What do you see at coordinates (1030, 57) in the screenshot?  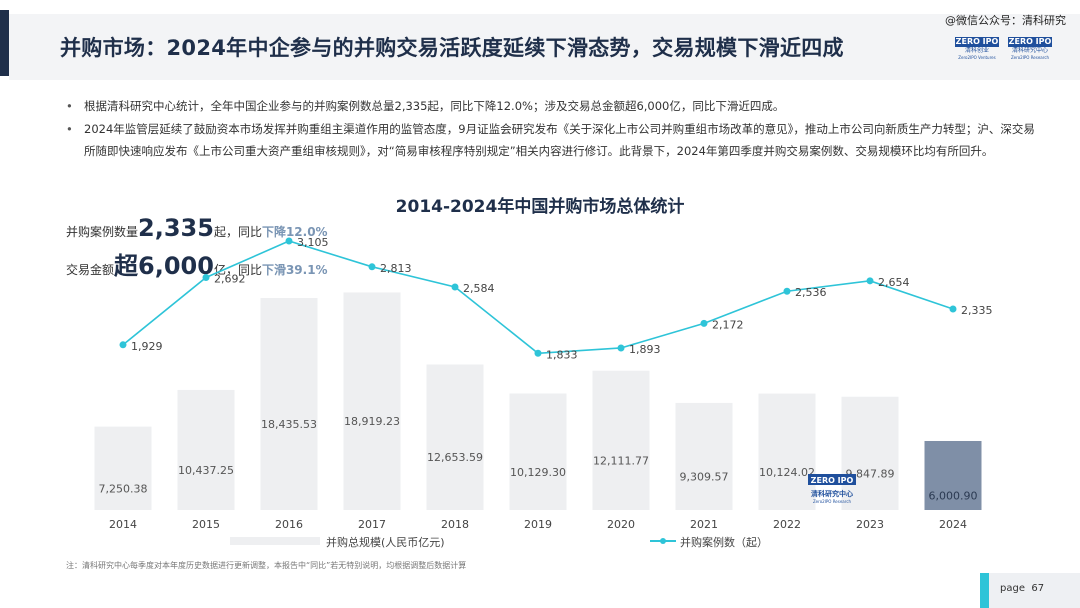 I see `logo-small: Zero2IPO Research` at bounding box center [1030, 57].